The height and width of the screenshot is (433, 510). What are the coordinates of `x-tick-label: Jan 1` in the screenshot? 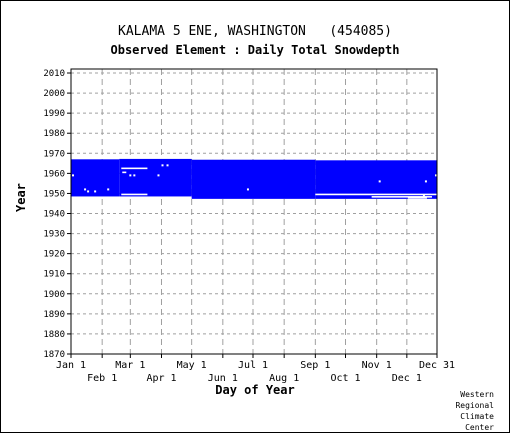 It's located at (71, 365).